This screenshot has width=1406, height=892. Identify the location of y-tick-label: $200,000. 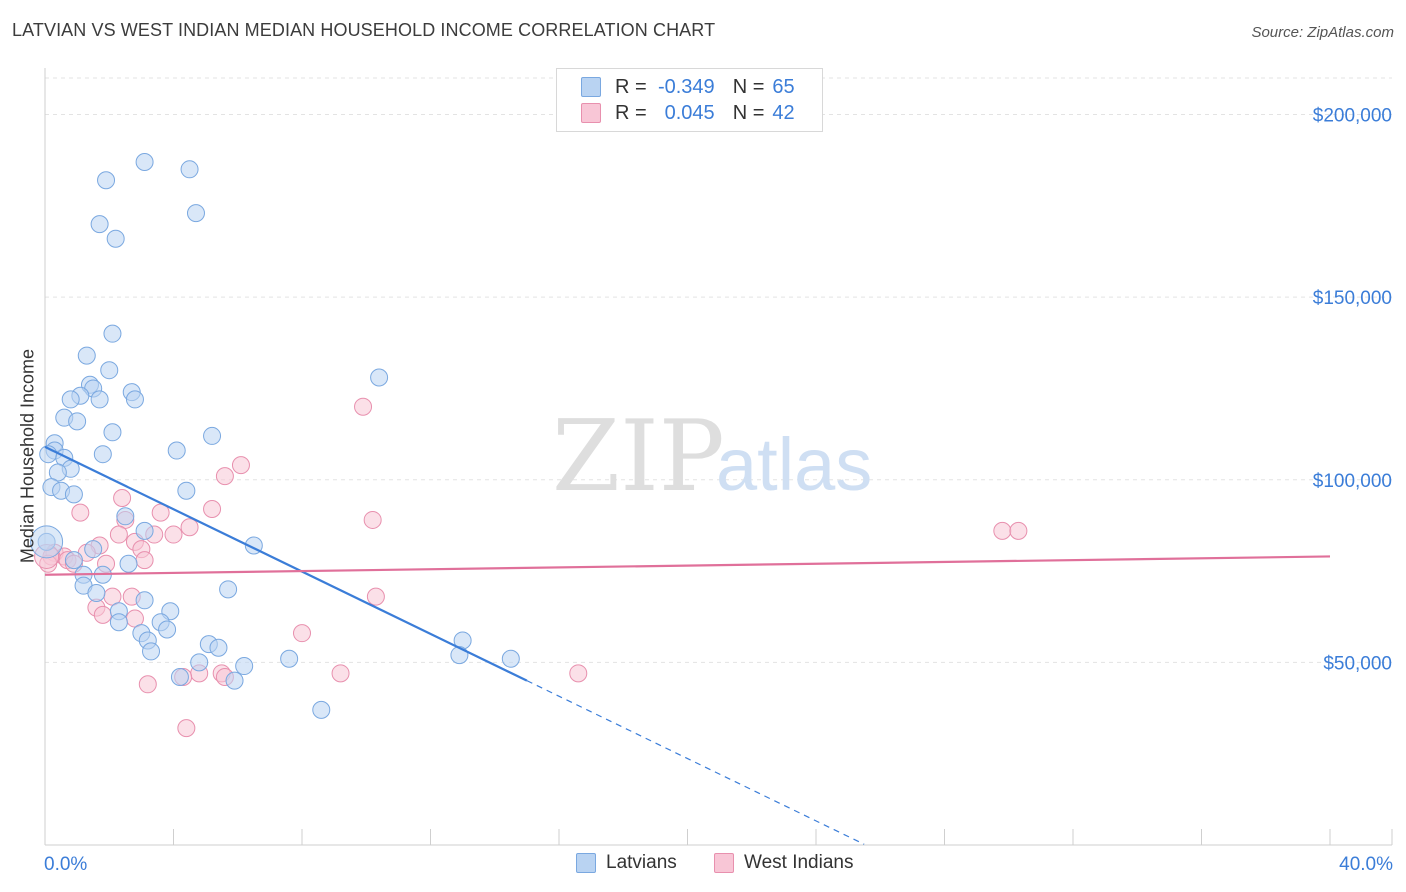
(1352, 116).